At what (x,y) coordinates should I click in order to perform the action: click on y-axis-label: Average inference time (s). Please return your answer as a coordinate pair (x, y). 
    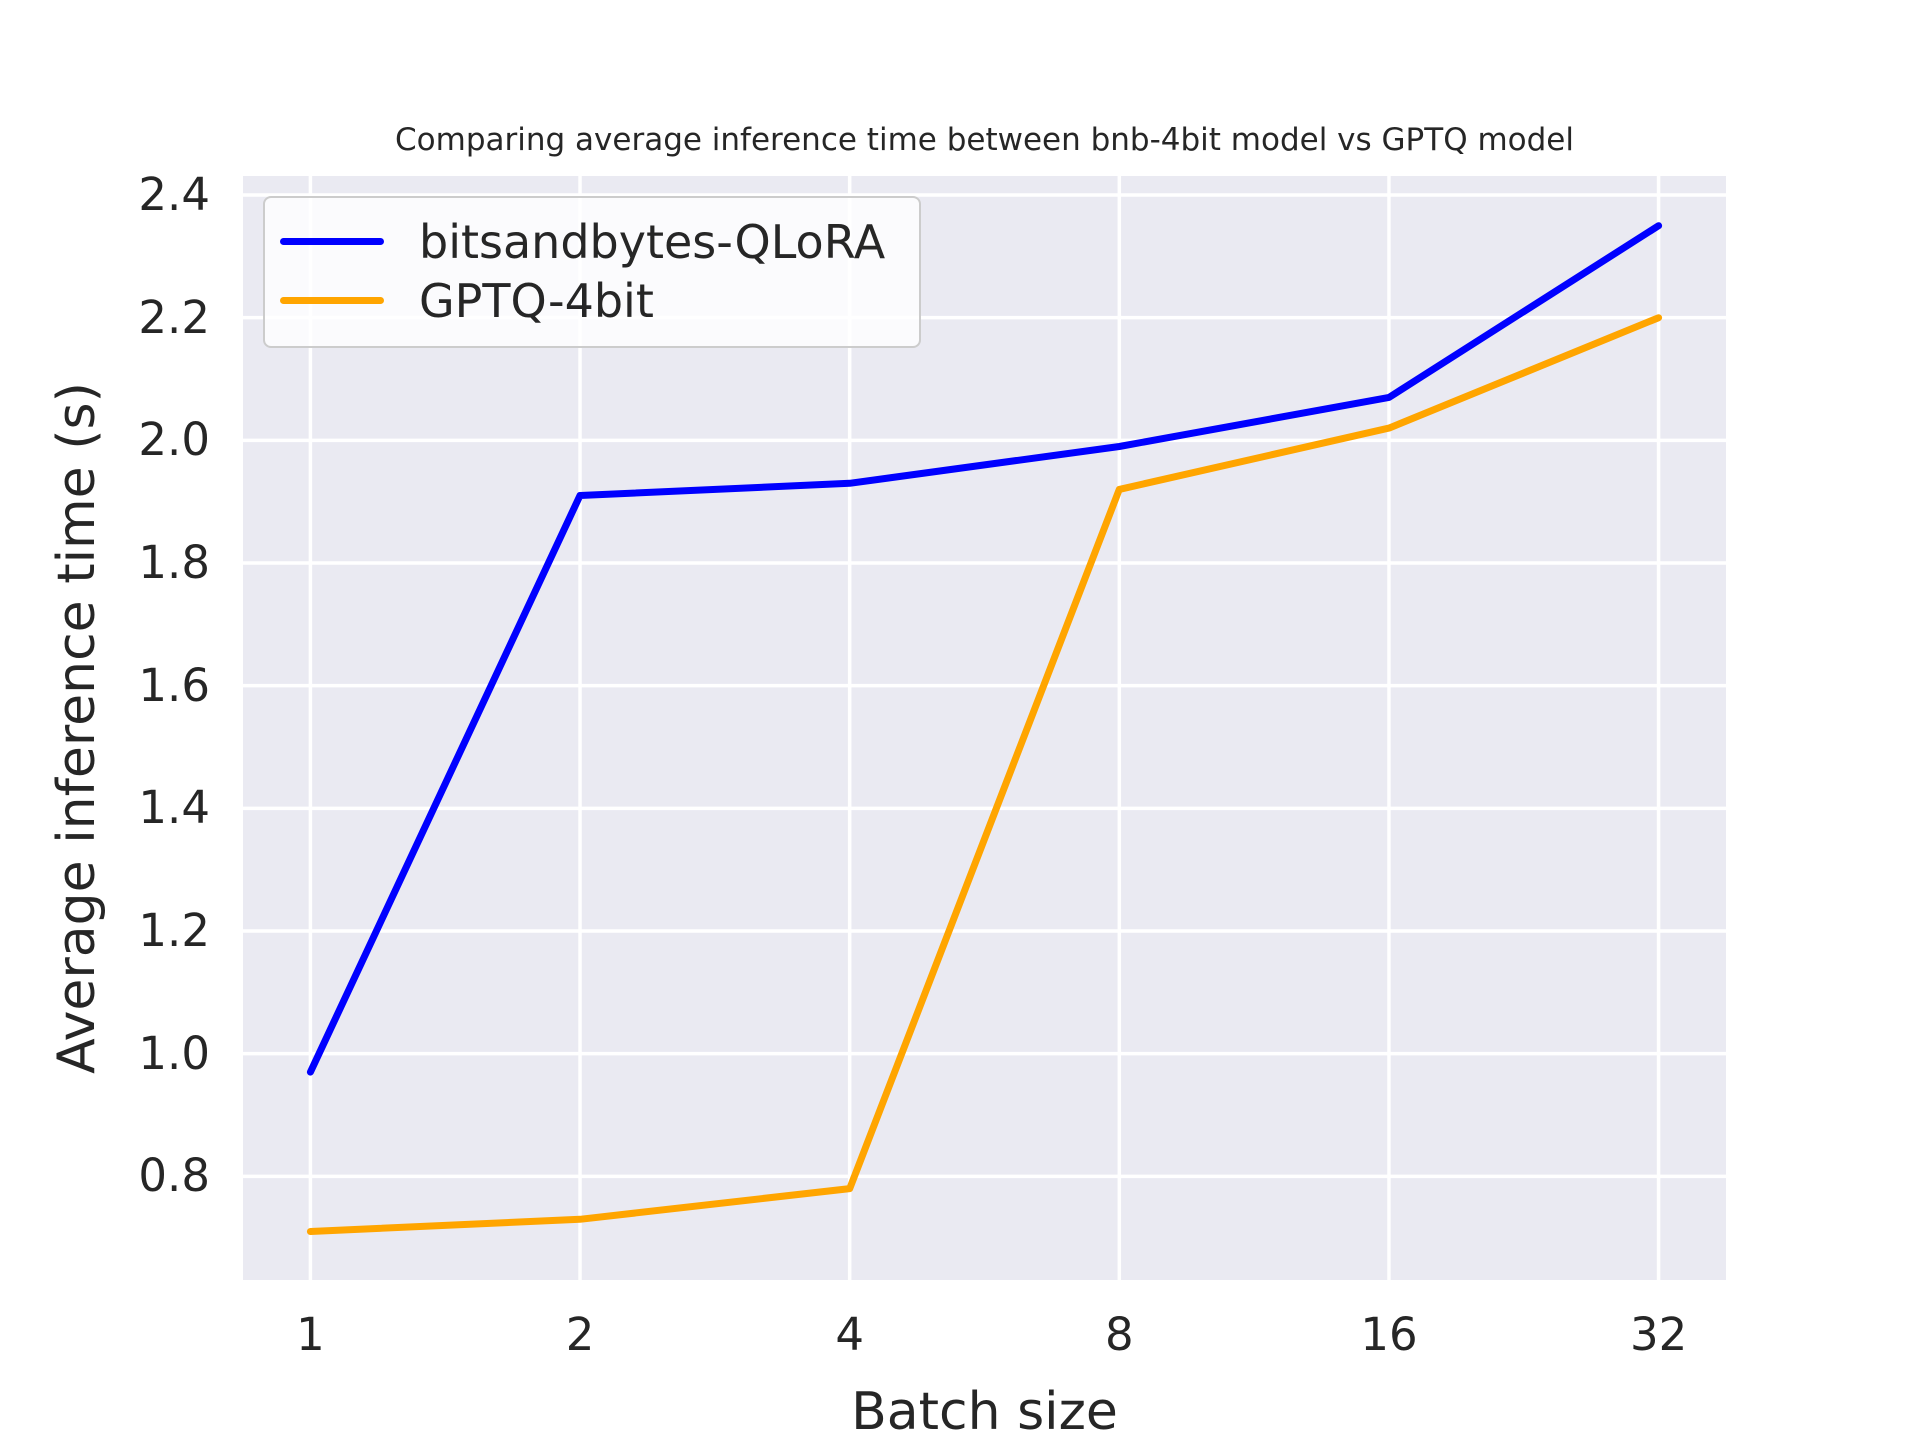
    Looking at the image, I should click on (77, 728).